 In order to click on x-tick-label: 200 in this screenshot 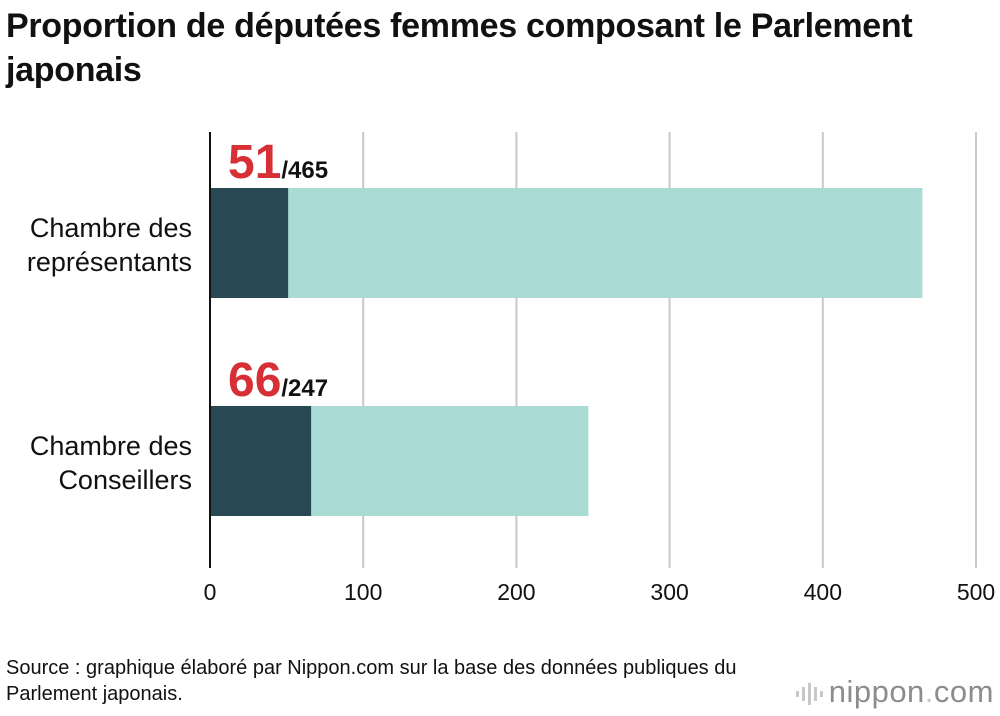, I will do `click(516, 592)`.